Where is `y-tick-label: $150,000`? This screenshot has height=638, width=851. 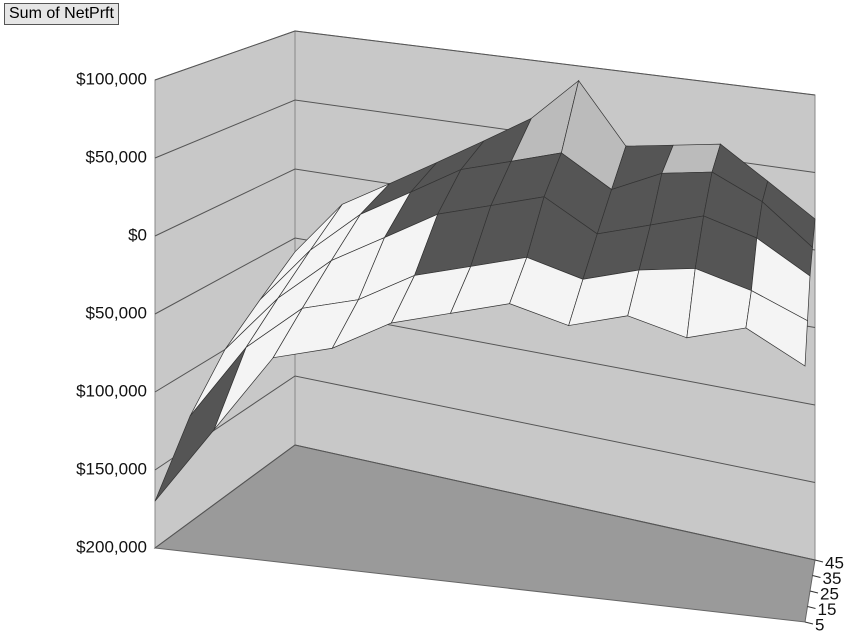
y-tick-label: $150,000 is located at coordinates (111, 468).